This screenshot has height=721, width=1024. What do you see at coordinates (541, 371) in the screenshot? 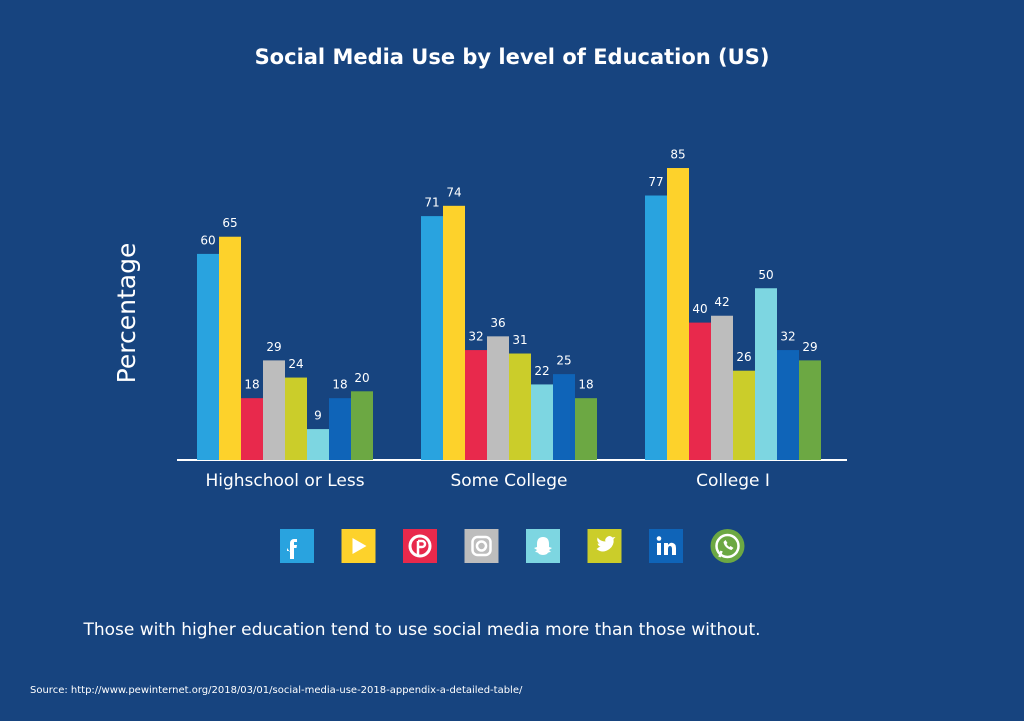
I see `data-label: 22` at bounding box center [541, 371].